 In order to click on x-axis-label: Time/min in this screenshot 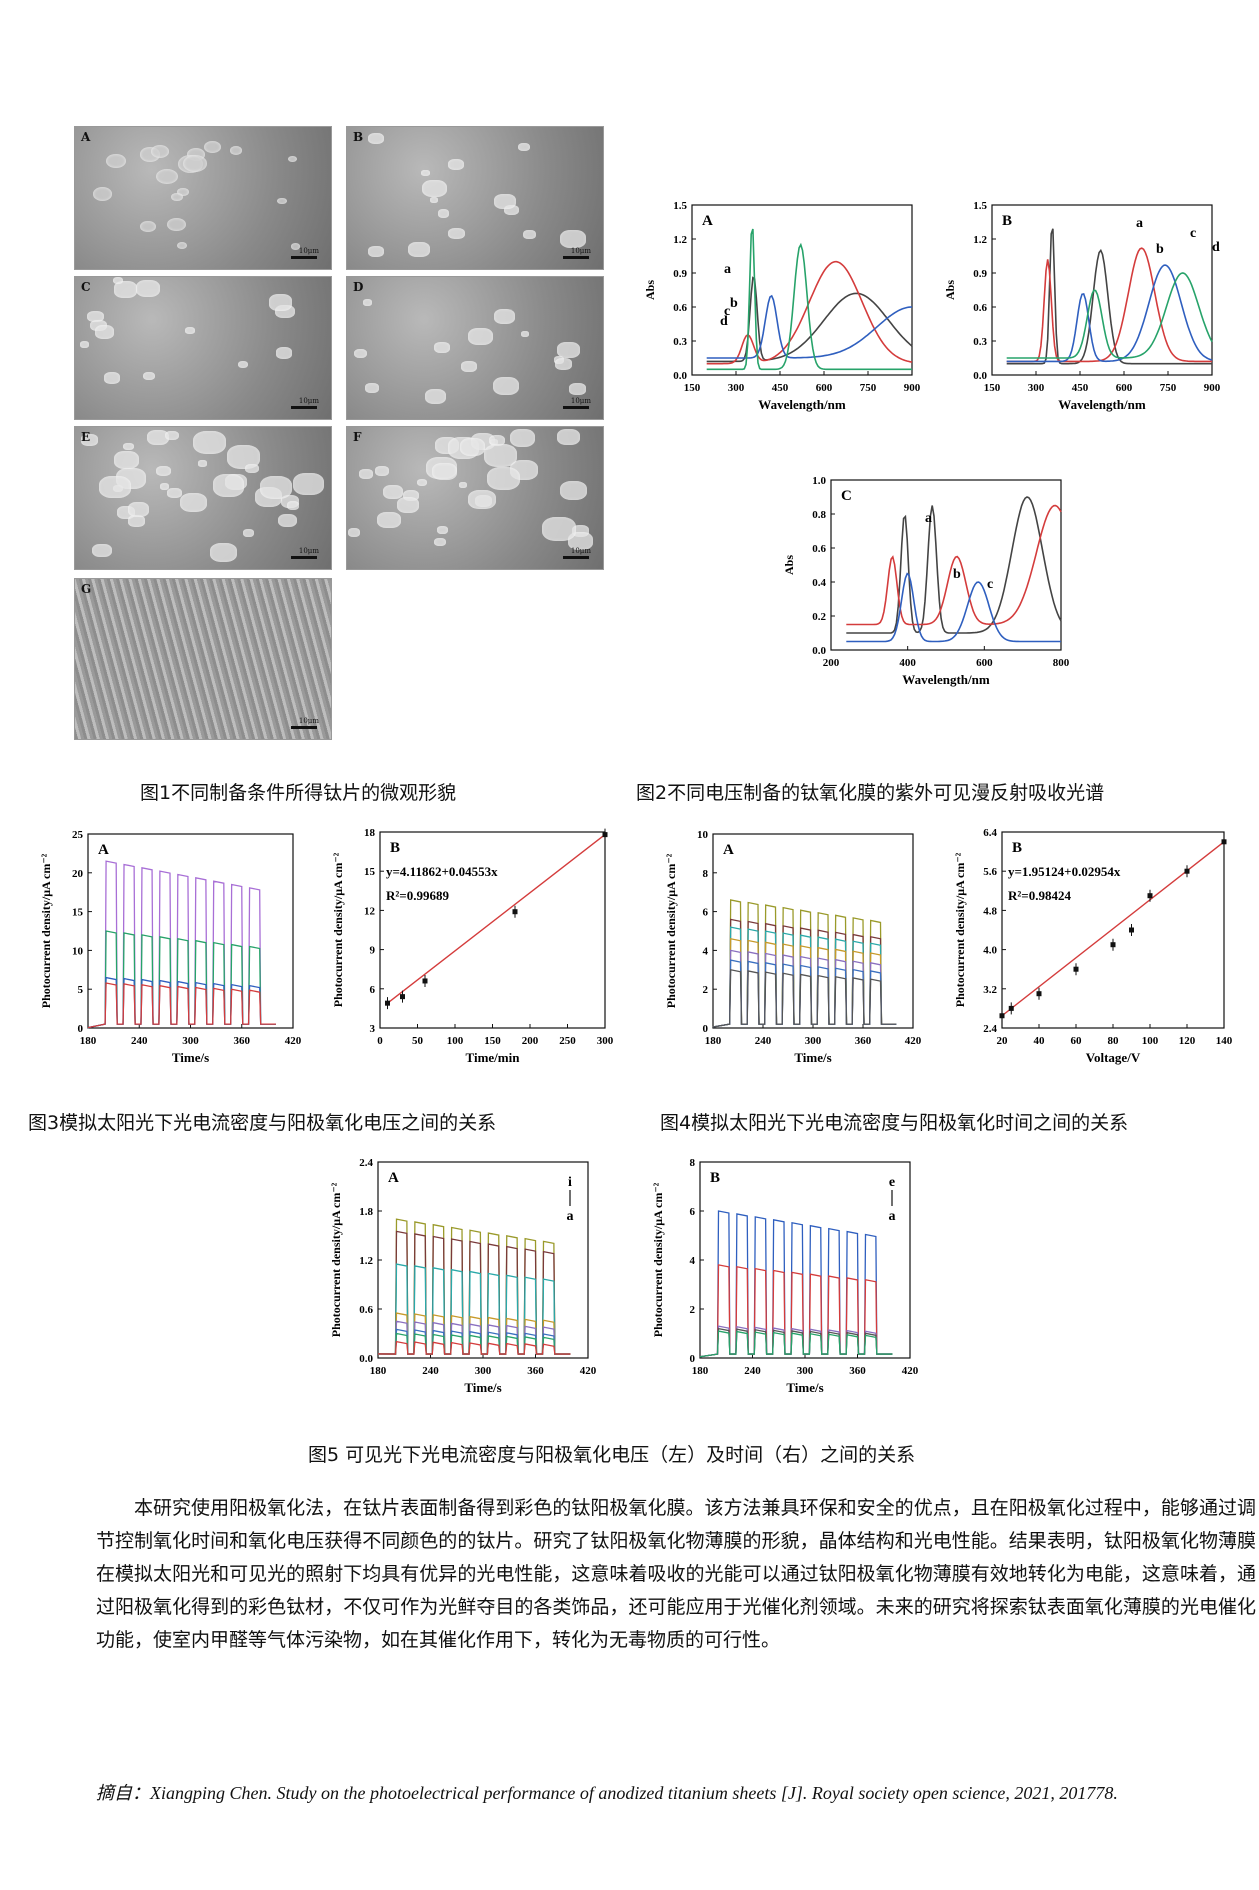, I will do `click(493, 1057)`.